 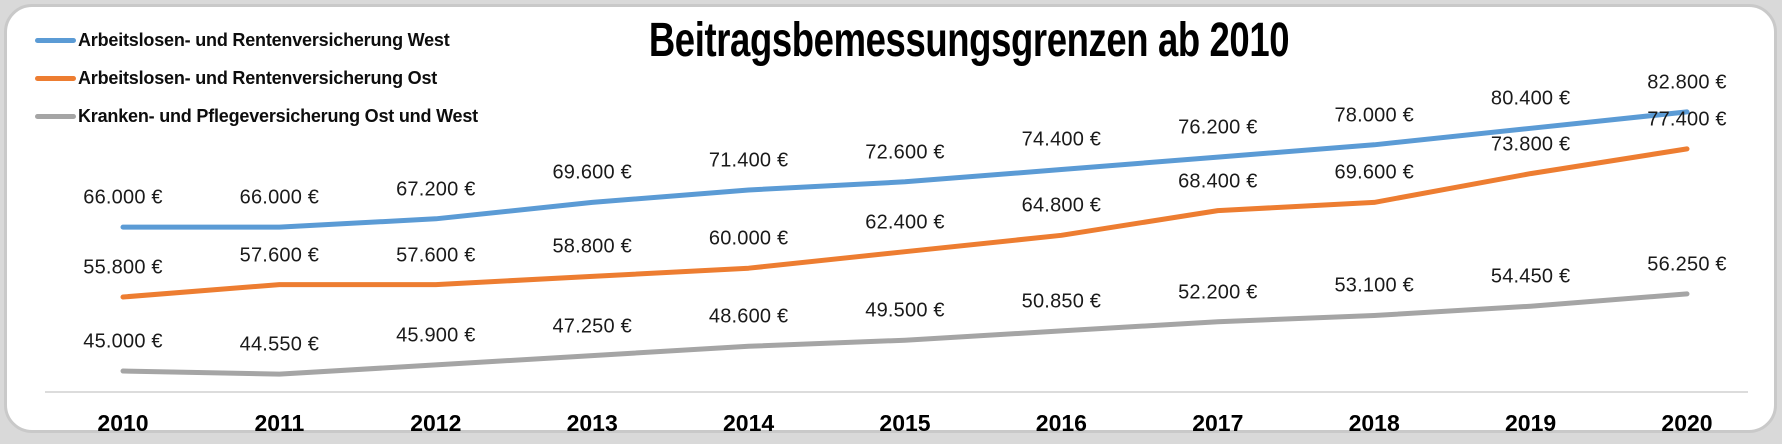 I want to click on data-label: 53.100 €, so click(x=1374, y=285).